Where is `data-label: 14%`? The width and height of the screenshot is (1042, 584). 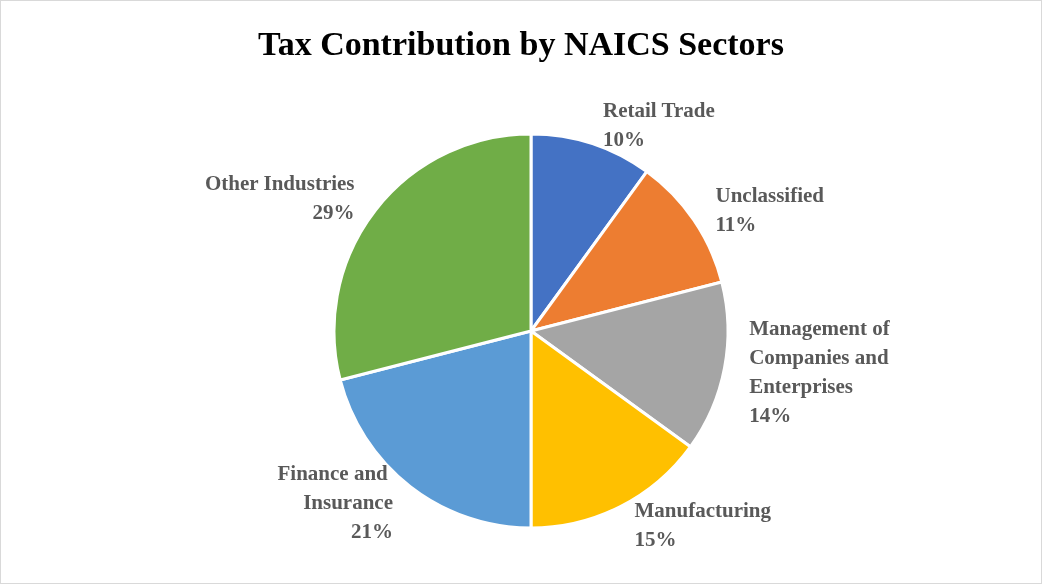
data-label: 14% is located at coordinates (770, 415).